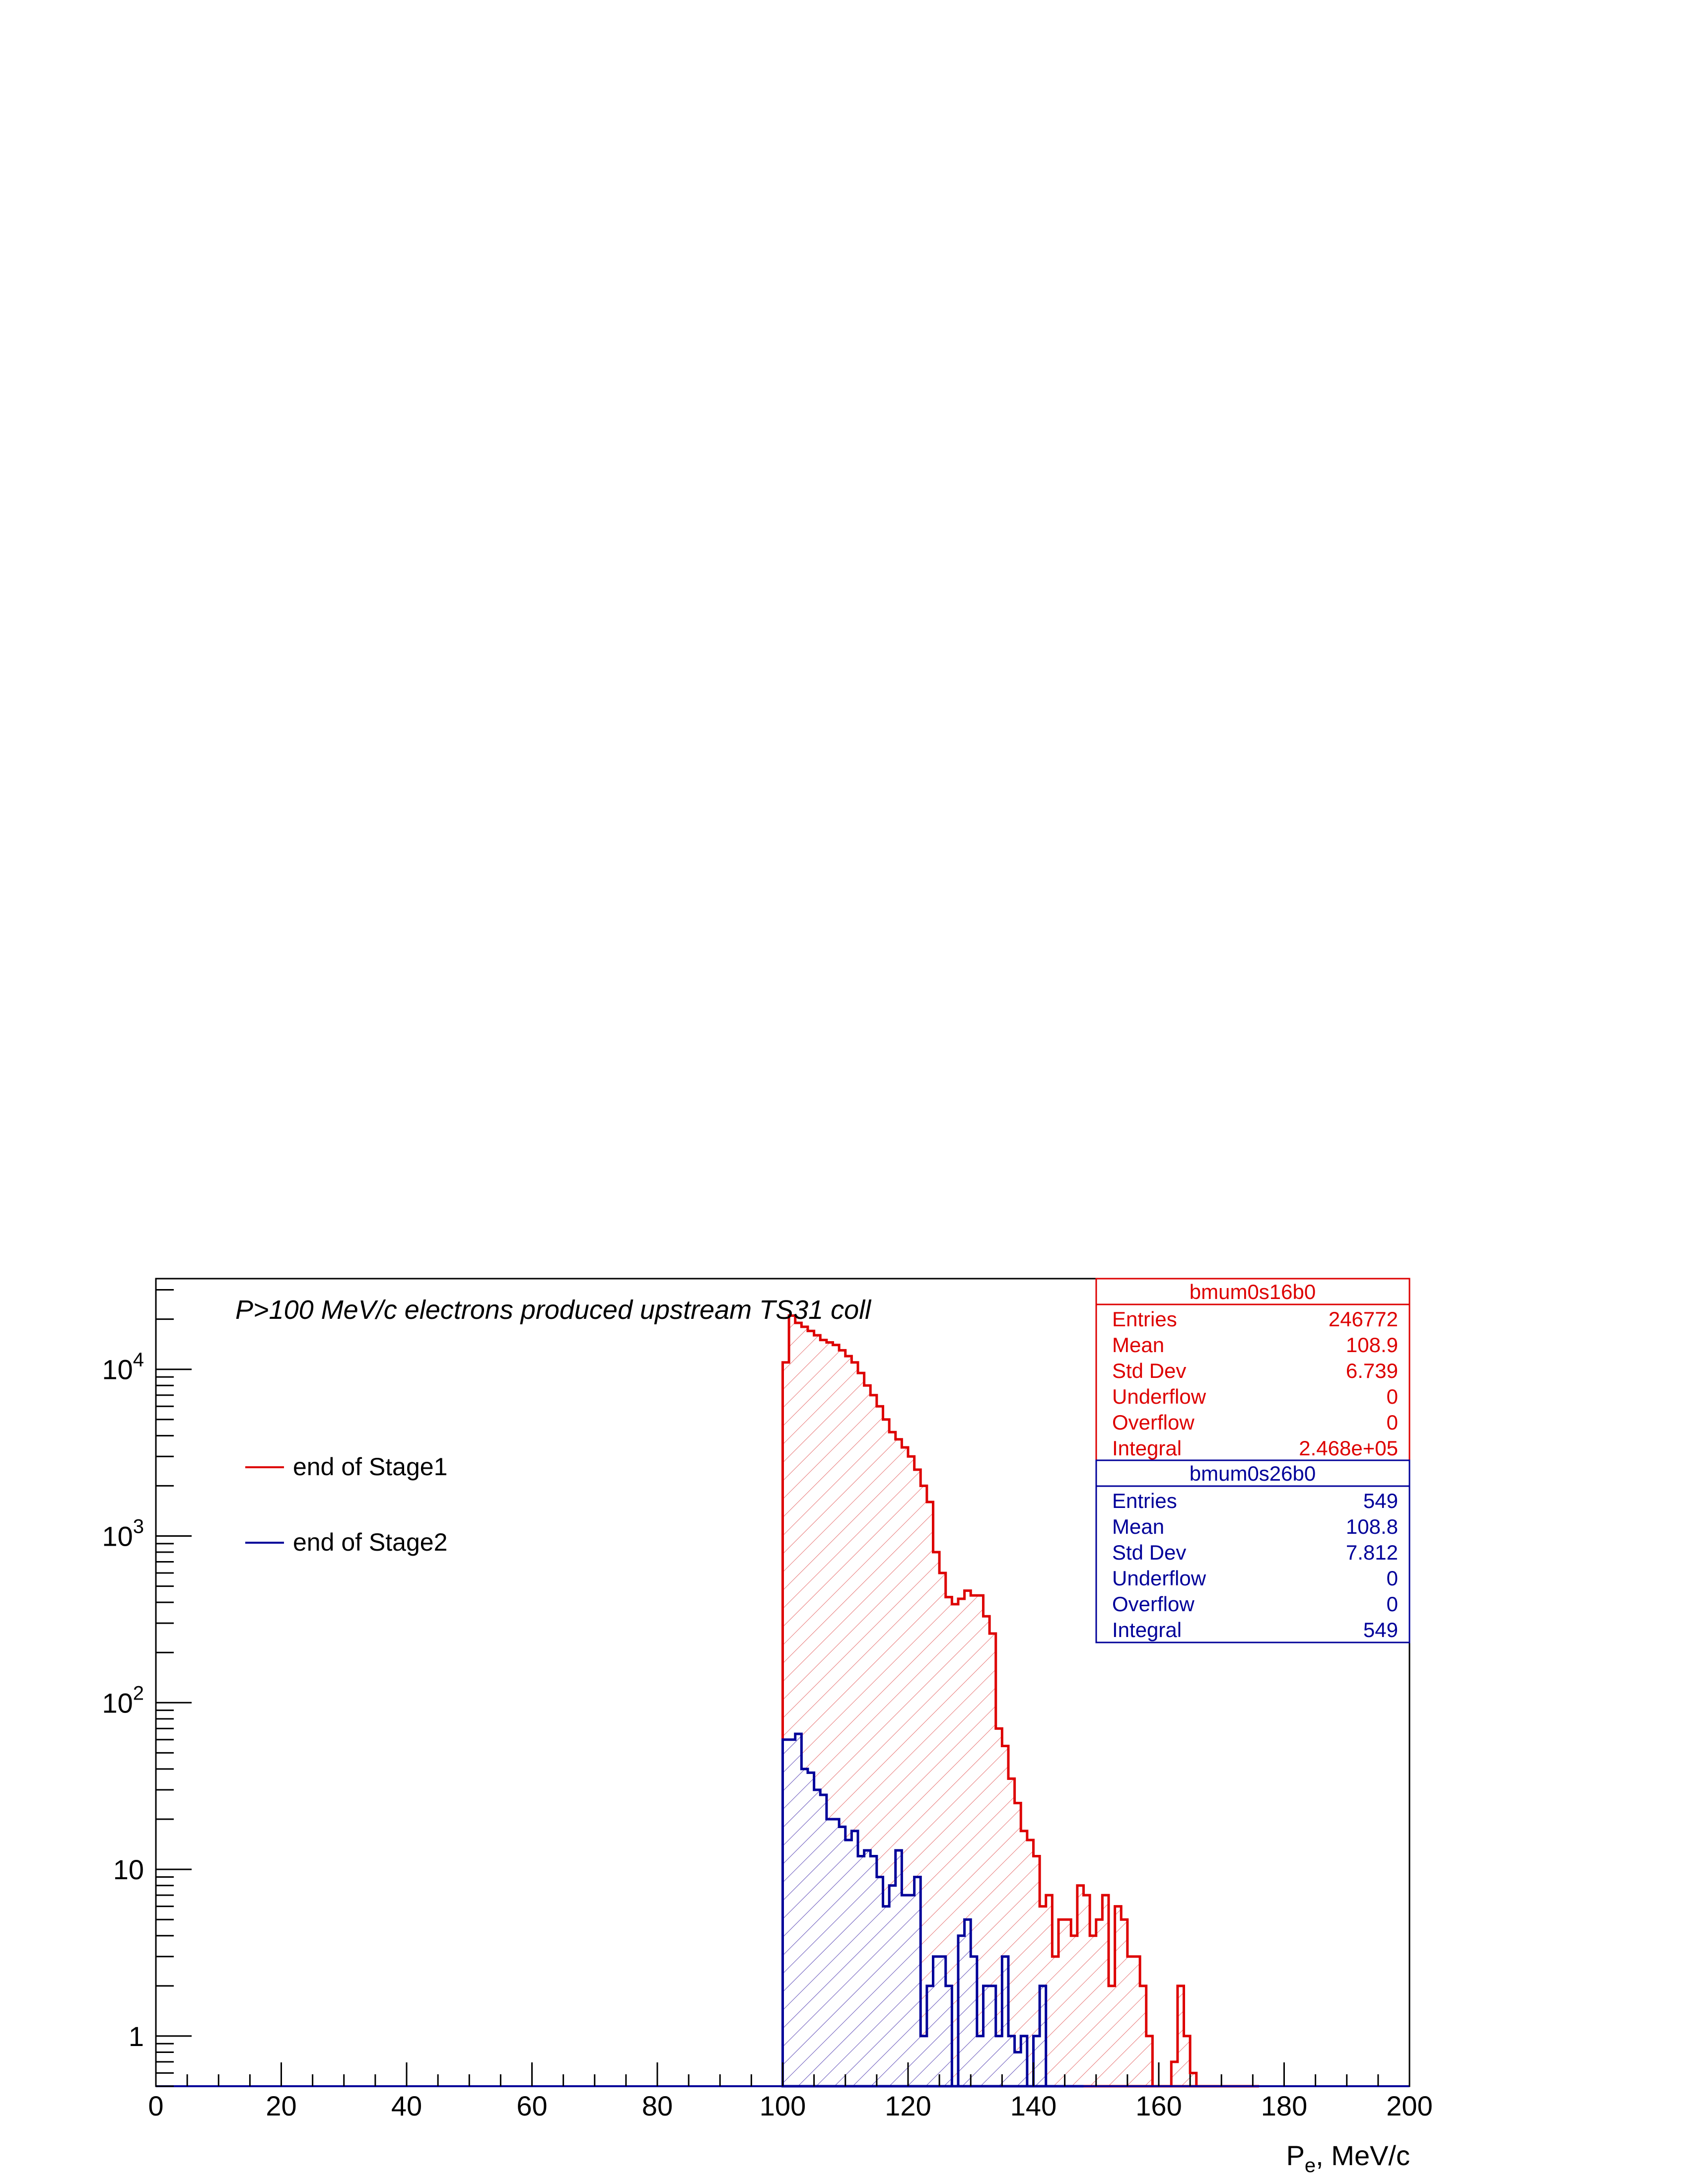  I want to click on x-tick-label: 140, so click(1033, 2105).